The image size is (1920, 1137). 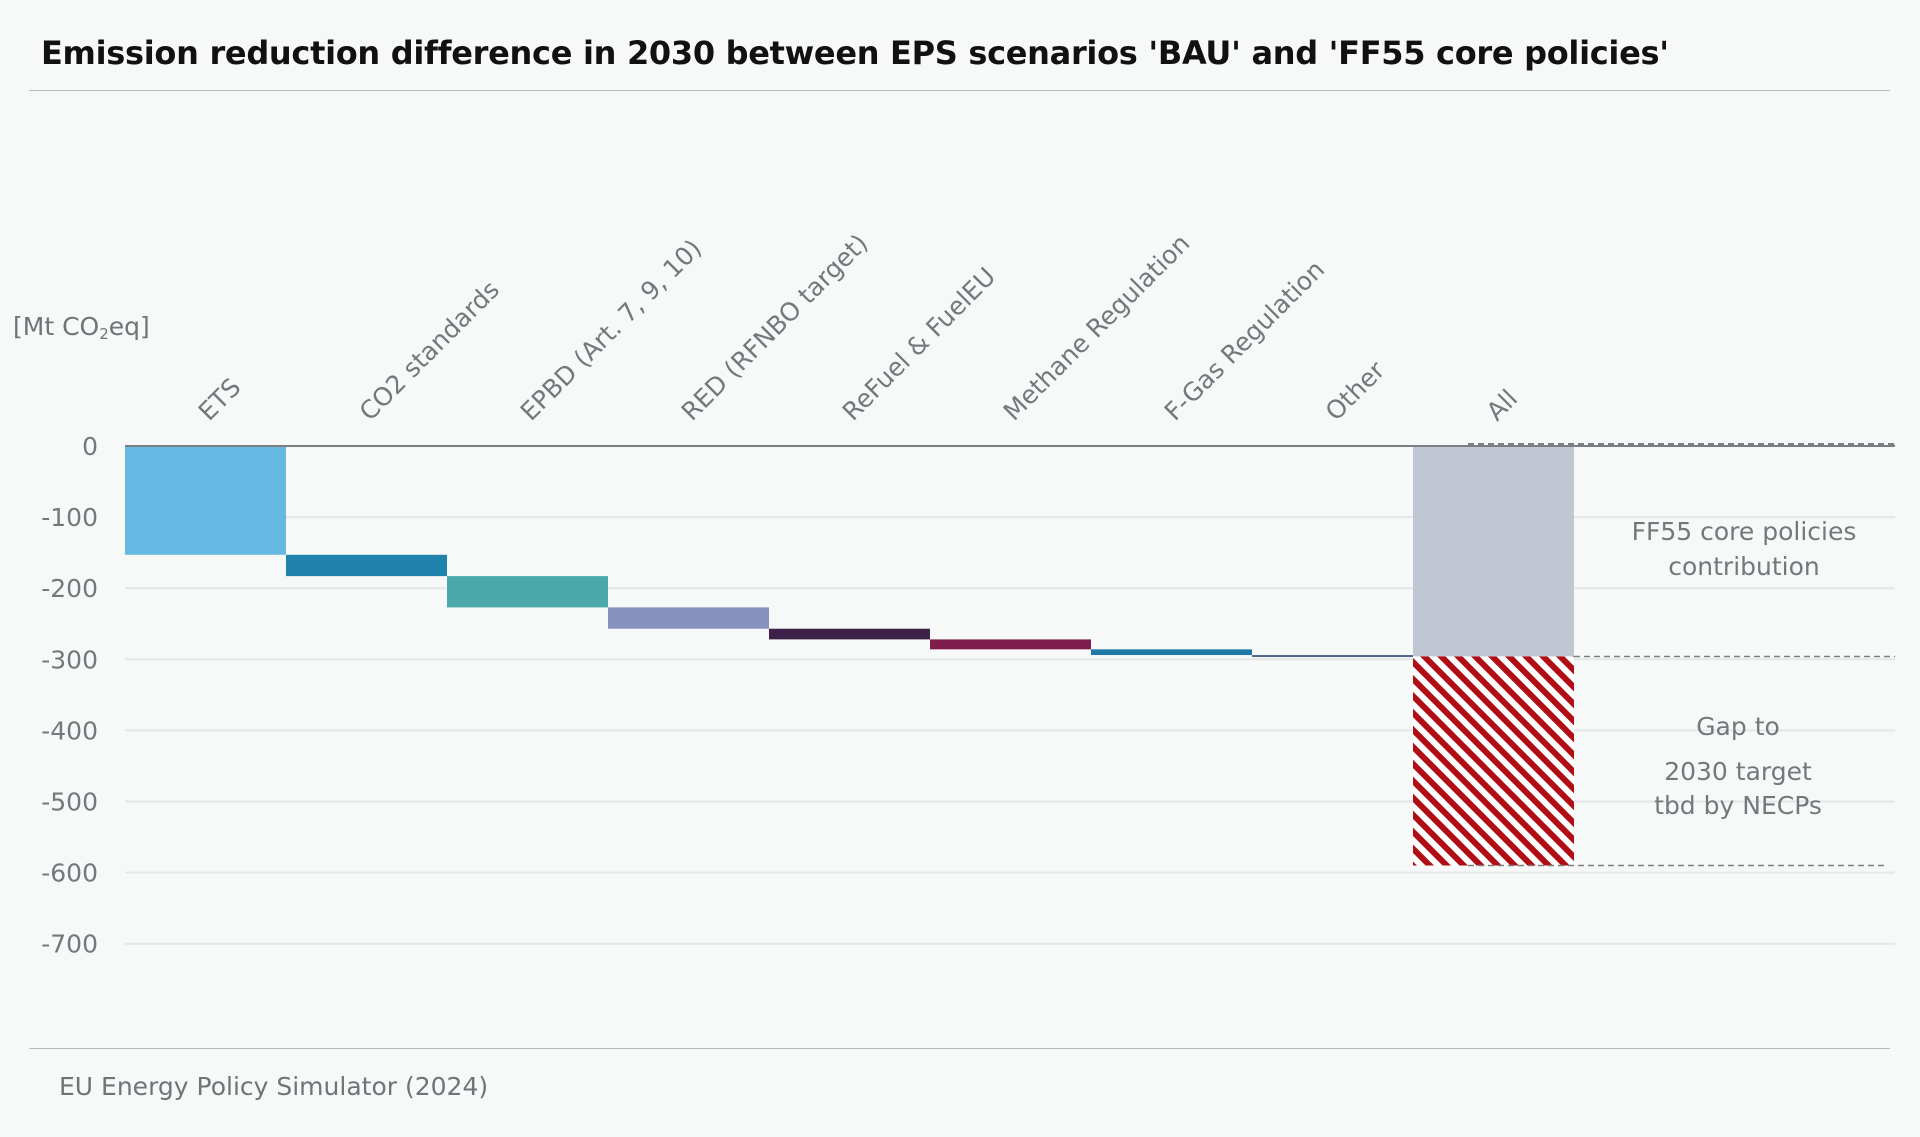 I want to click on bar-all-gap-hatched, so click(x=1493, y=761).